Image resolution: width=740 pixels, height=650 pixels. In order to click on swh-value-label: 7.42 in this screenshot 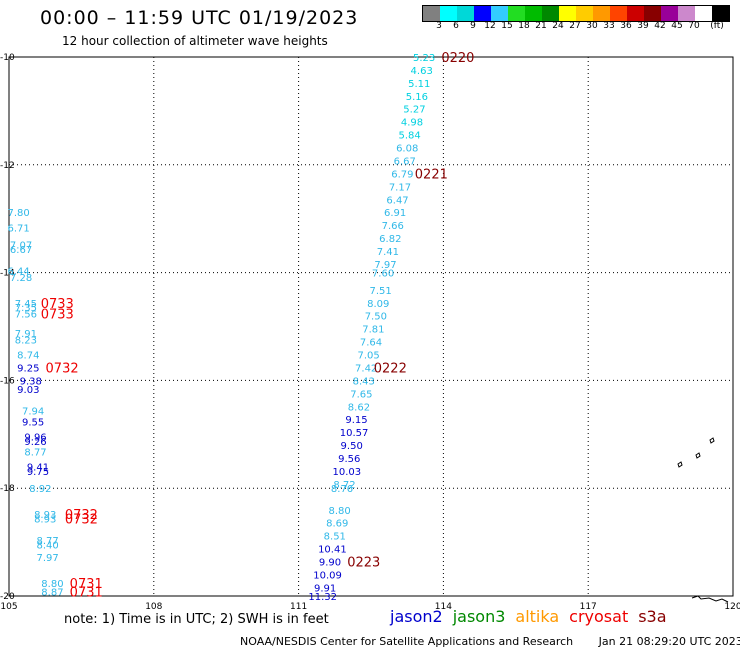, I will do `click(366, 368)`.